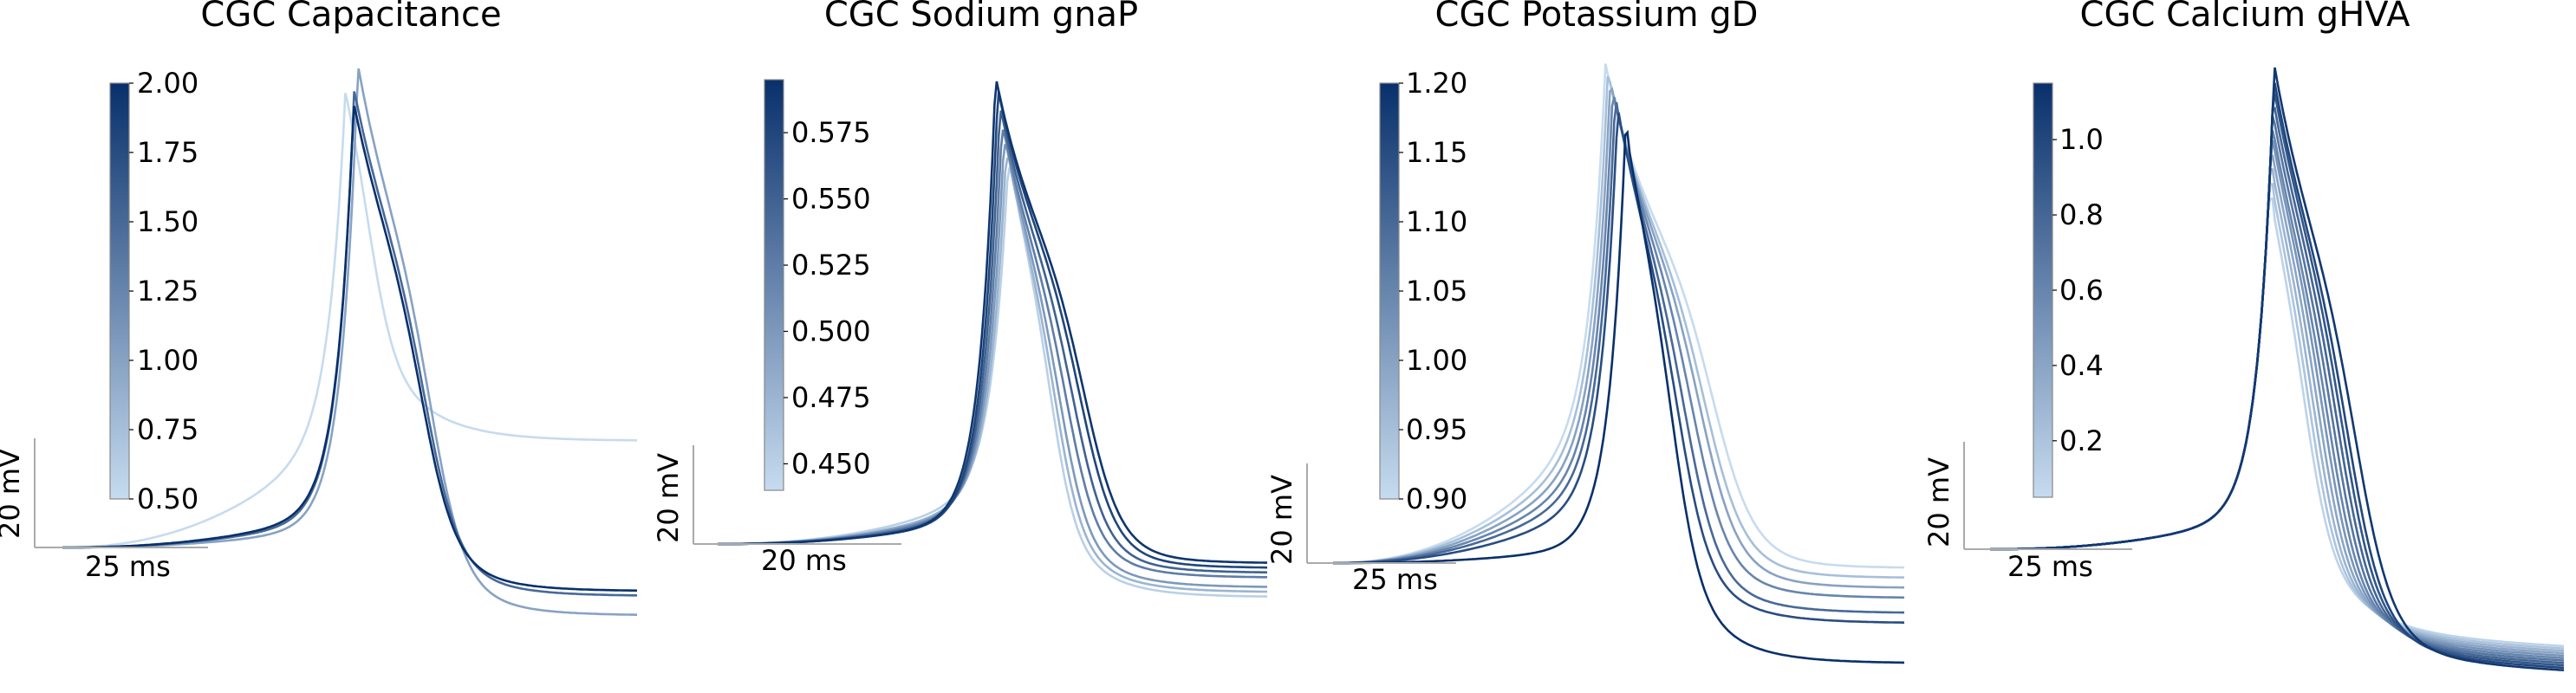  Describe the element at coordinates (1436, 152) in the screenshot. I see `colorbar-tick-label: 1.15` at that location.